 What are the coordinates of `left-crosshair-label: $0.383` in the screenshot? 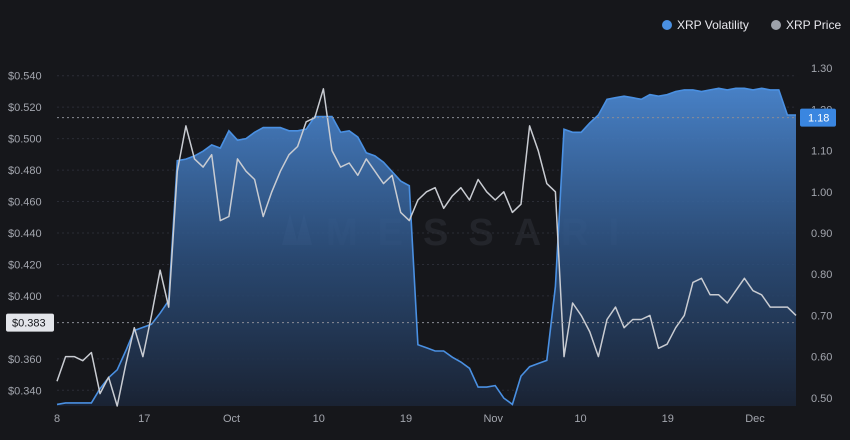 It's located at (29, 324).